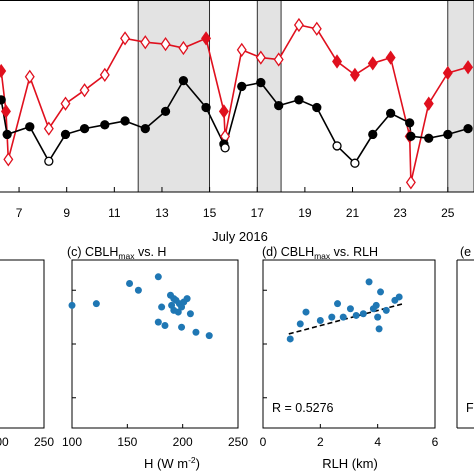 The height and width of the screenshot is (474, 474). What do you see at coordinates (155, 436) in the screenshot?
I see `panel-c-x-ticks: 100 150 200 250` at bounding box center [155, 436].